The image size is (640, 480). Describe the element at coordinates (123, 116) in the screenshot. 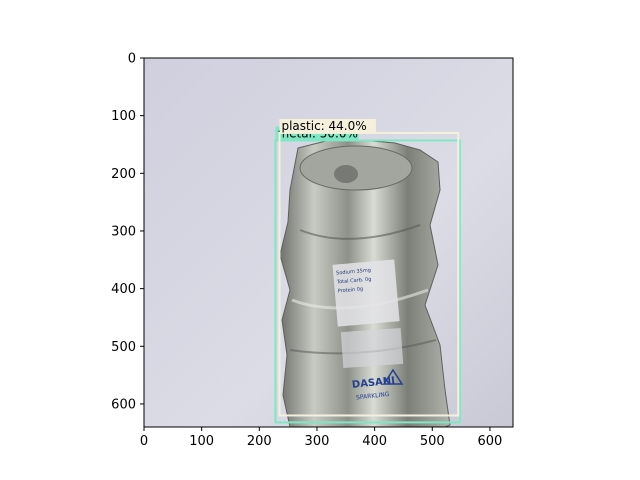

I see `y-tick-label: 100` at that location.